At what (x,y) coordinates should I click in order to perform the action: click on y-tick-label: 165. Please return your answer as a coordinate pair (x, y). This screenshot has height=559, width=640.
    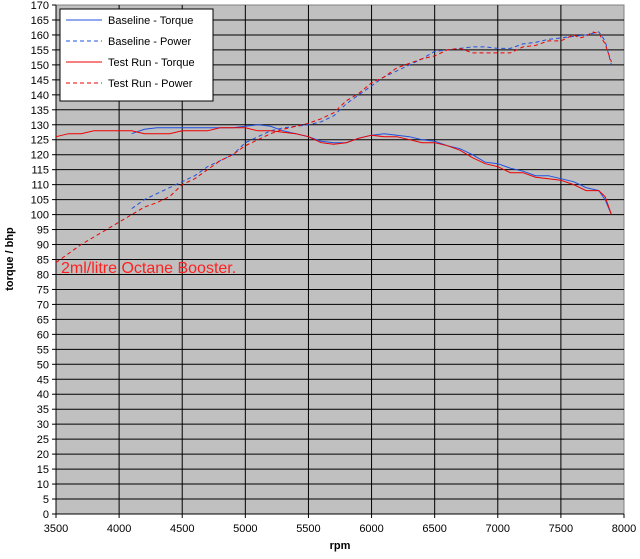
    Looking at the image, I should click on (40, 21).